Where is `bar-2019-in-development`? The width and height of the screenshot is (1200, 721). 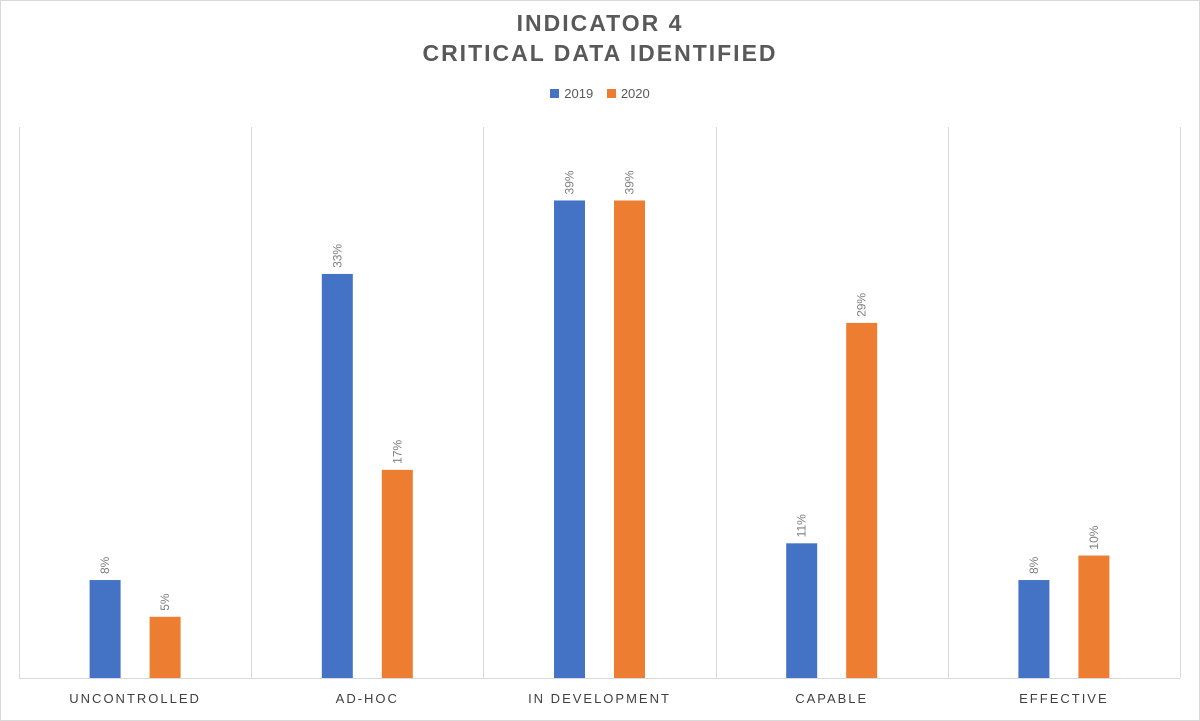 bar-2019-in-development is located at coordinates (569, 439).